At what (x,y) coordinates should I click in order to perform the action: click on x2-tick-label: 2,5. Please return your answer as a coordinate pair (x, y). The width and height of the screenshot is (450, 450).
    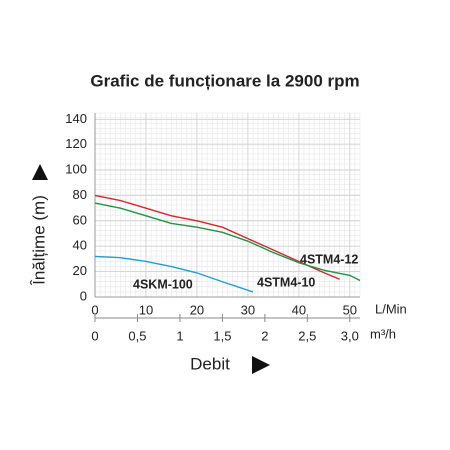
    Looking at the image, I should click on (307, 335).